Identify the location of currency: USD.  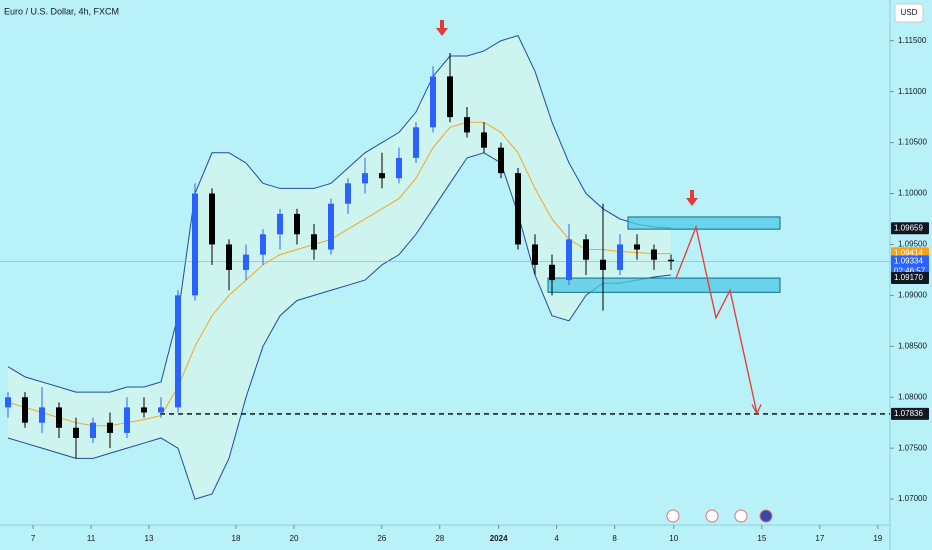
(909, 12).